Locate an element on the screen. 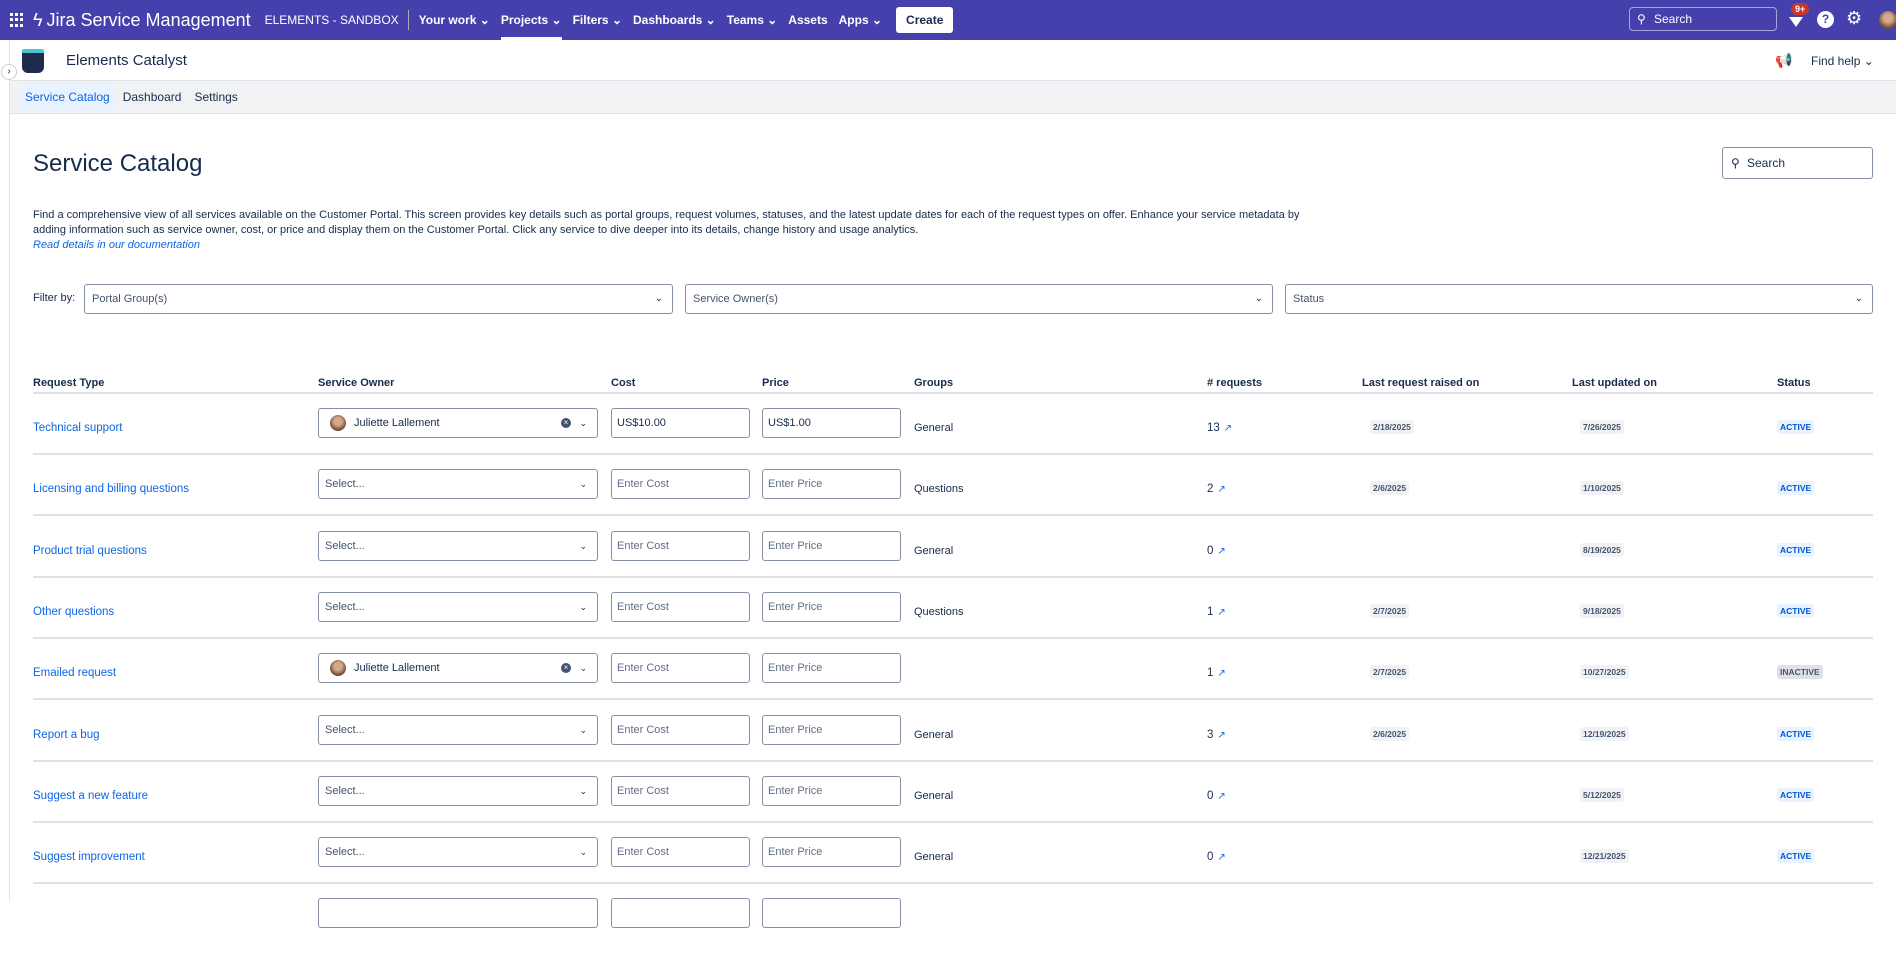 The height and width of the screenshot is (957, 1896). request-type-link: Report a bug is located at coordinates (66, 734).